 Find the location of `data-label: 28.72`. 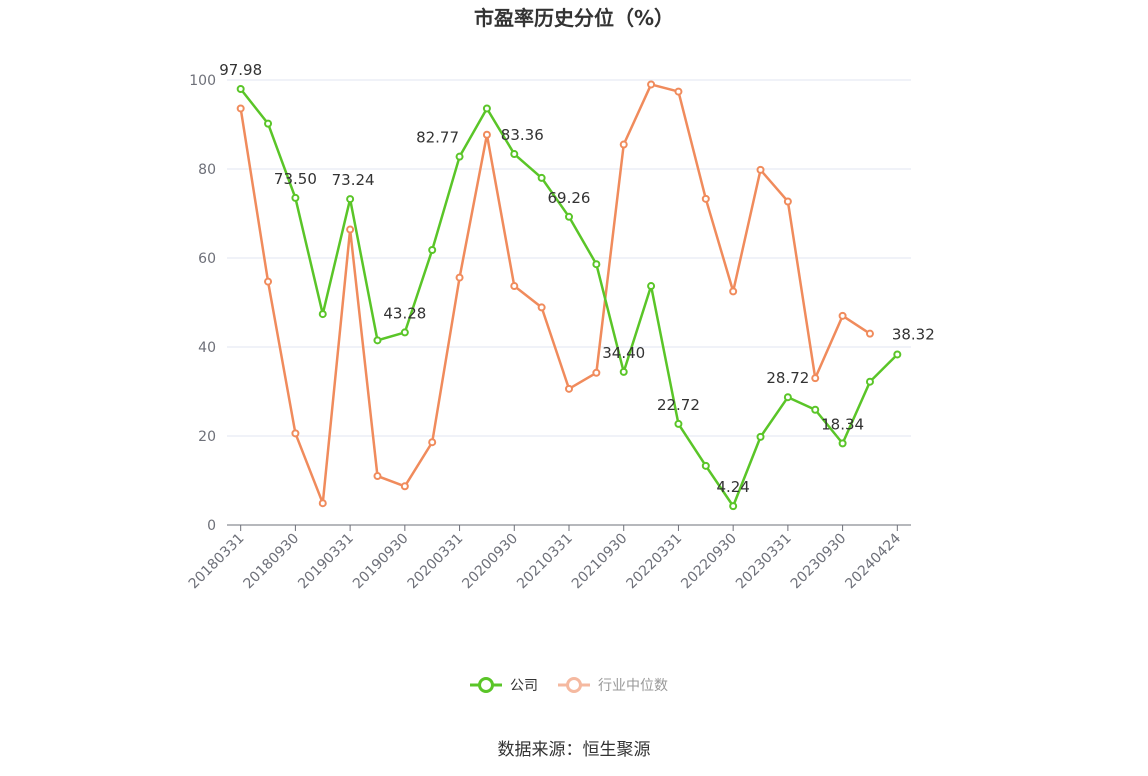

data-label: 28.72 is located at coordinates (787, 378).